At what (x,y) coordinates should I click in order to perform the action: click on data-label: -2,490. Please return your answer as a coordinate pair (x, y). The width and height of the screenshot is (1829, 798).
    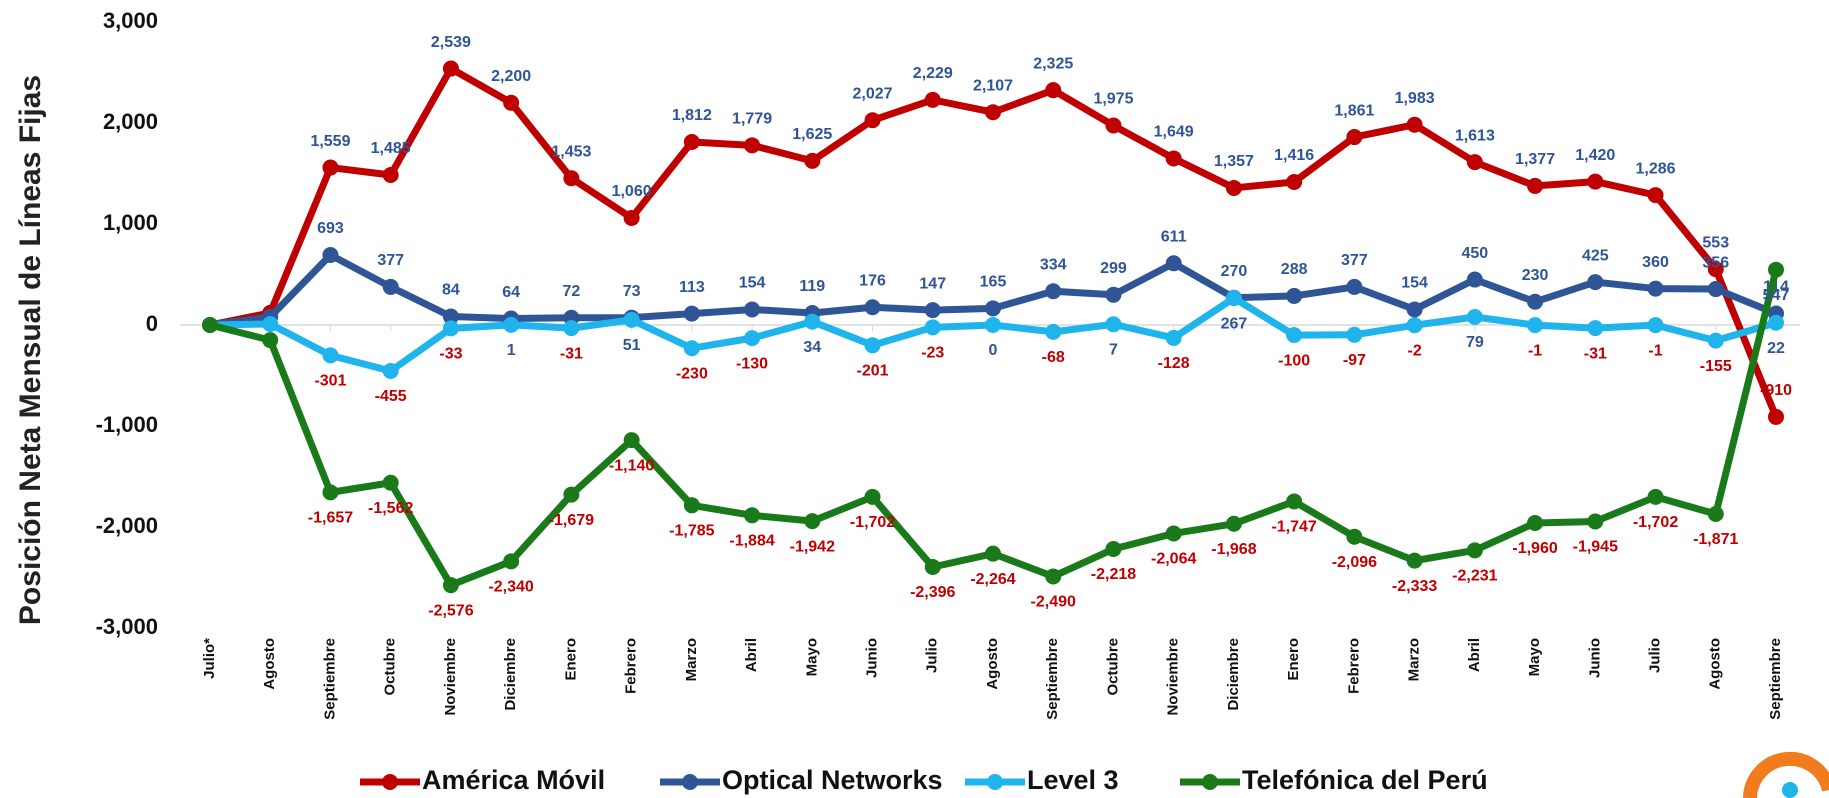
    Looking at the image, I should click on (1053, 602).